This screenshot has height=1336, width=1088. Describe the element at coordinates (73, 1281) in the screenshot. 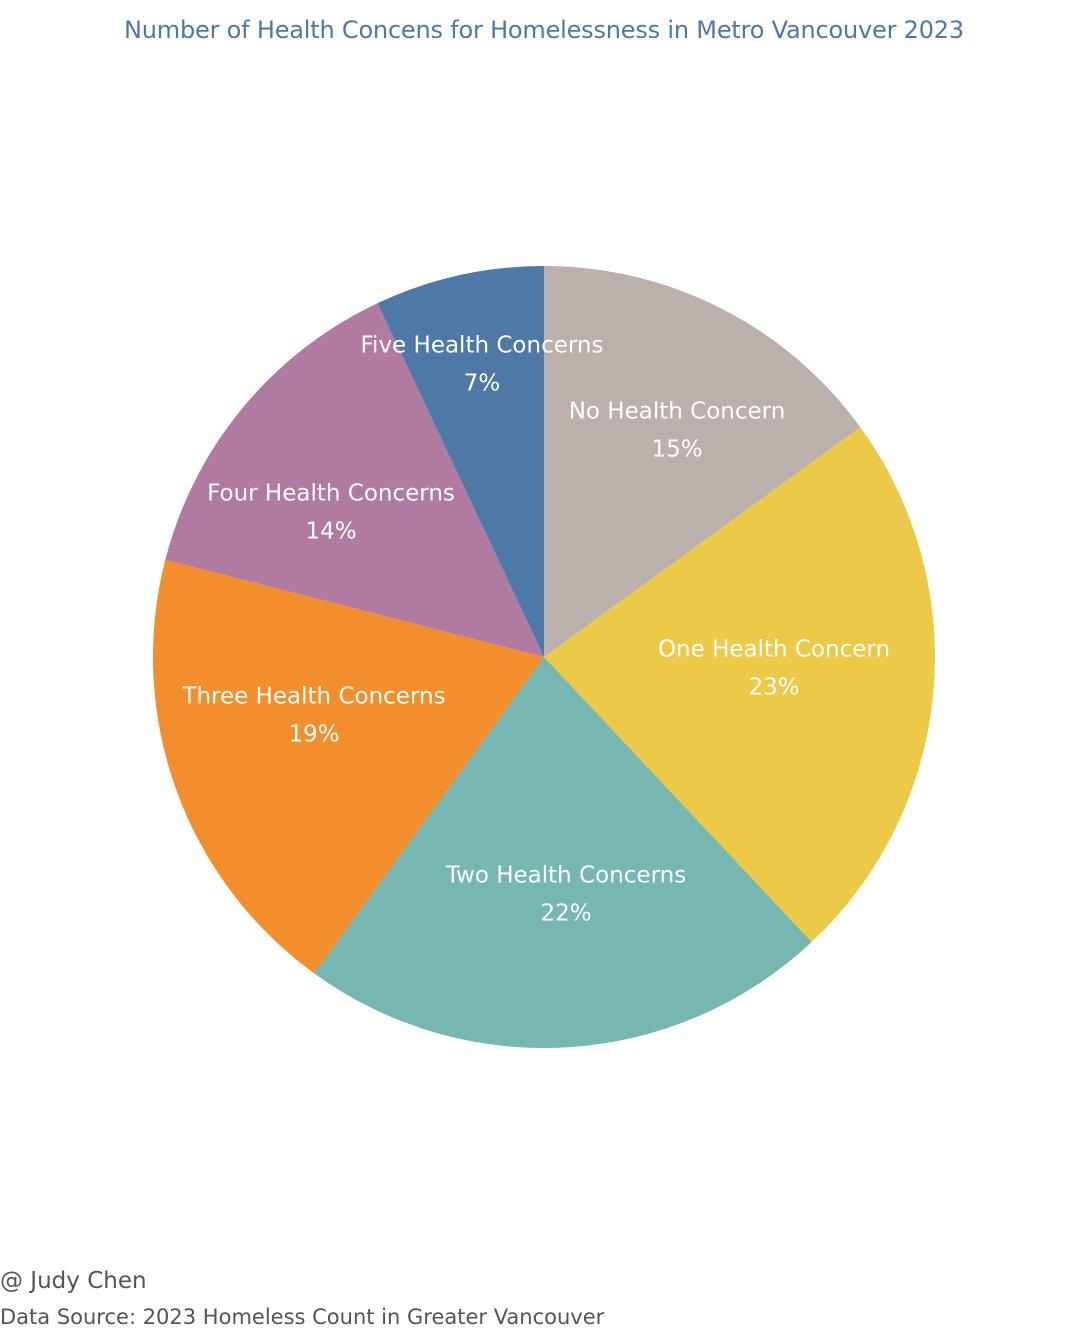

I see `author-credit: @ Judy Chen` at that location.